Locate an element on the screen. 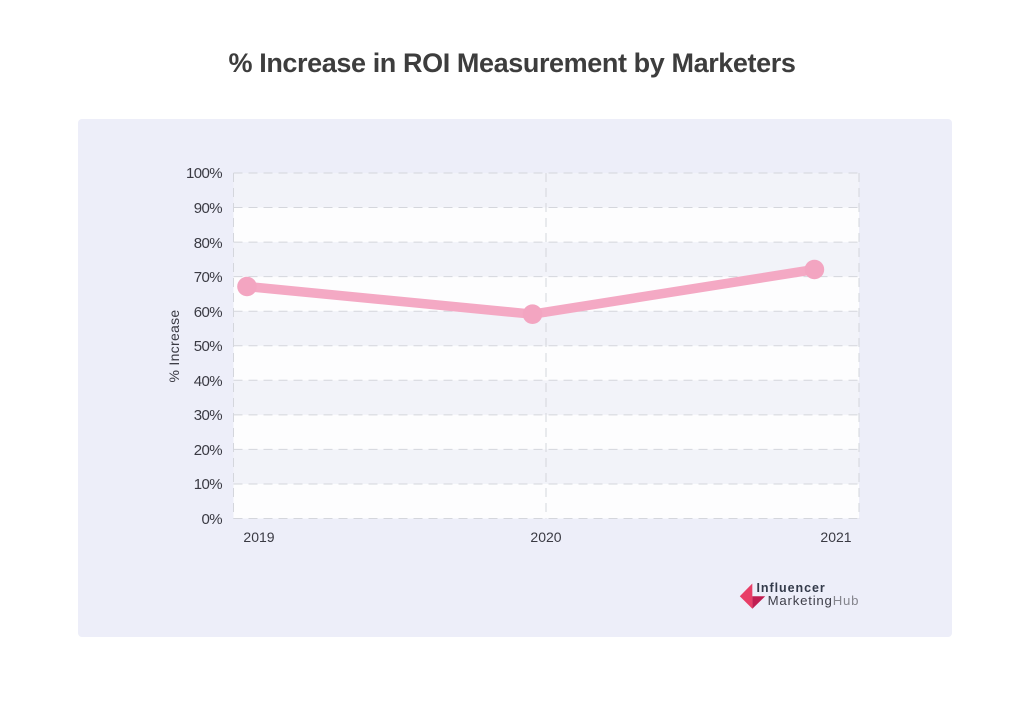  svg-text: MarketingHub is located at coordinates (814, 600).